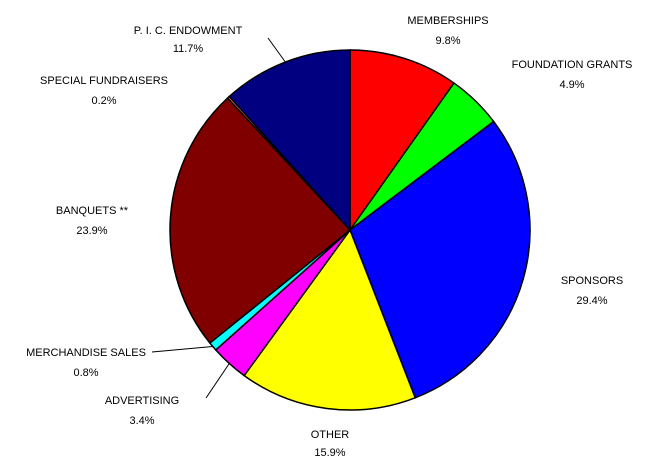 The width and height of the screenshot is (668, 462). What do you see at coordinates (86, 363) in the screenshot?
I see `label-merchandise-sales: MERCHANDISE SALES 0.8%` at bounding box center [86, 363].